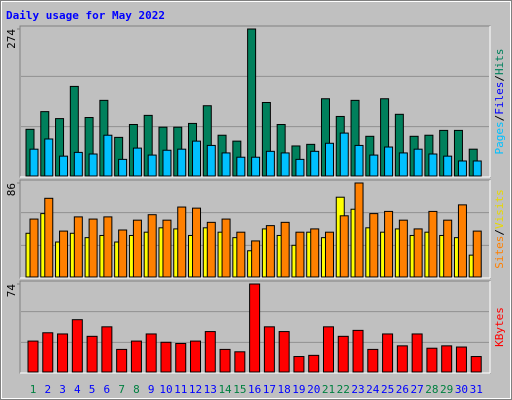 The height and width of the screenshot is (400, 512). Describe the element at coordinates (476, 389) in the screenshot. I see `x-tick-label: 31` at that location.